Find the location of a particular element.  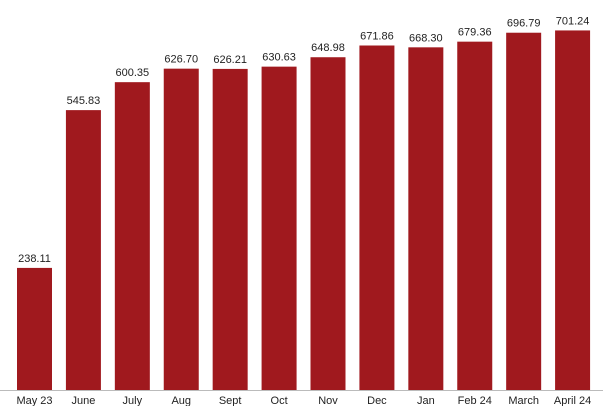

x-tick-label-11: April 24 is located at coordinates (572, 400).